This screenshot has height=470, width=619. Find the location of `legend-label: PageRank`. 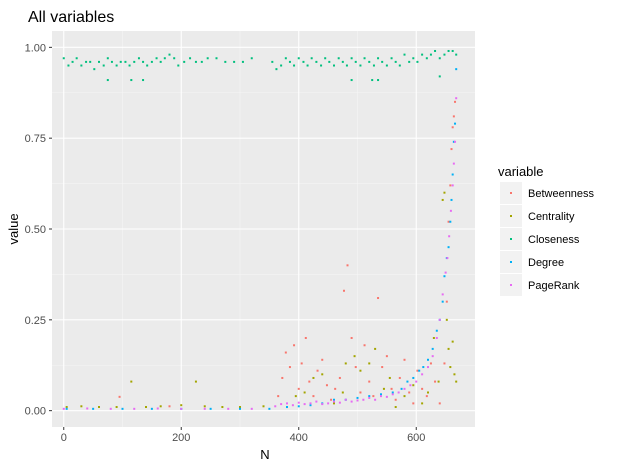

legend-label: PageRank is located at coordinates (554, 286).